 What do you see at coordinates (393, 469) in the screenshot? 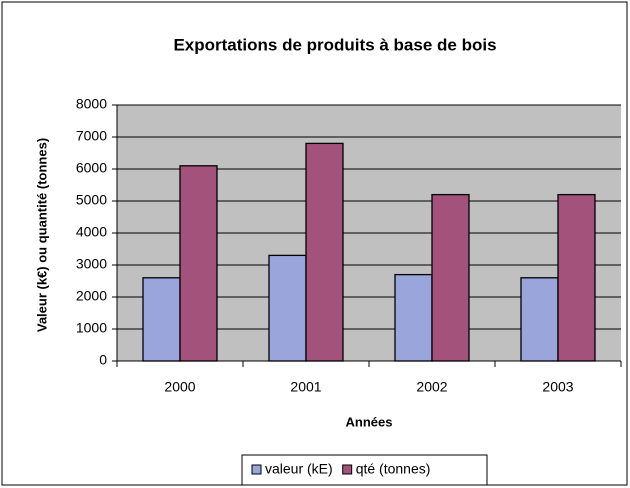
I see `legend-label: qté (tonnes)` at bounding box center [393, 469].